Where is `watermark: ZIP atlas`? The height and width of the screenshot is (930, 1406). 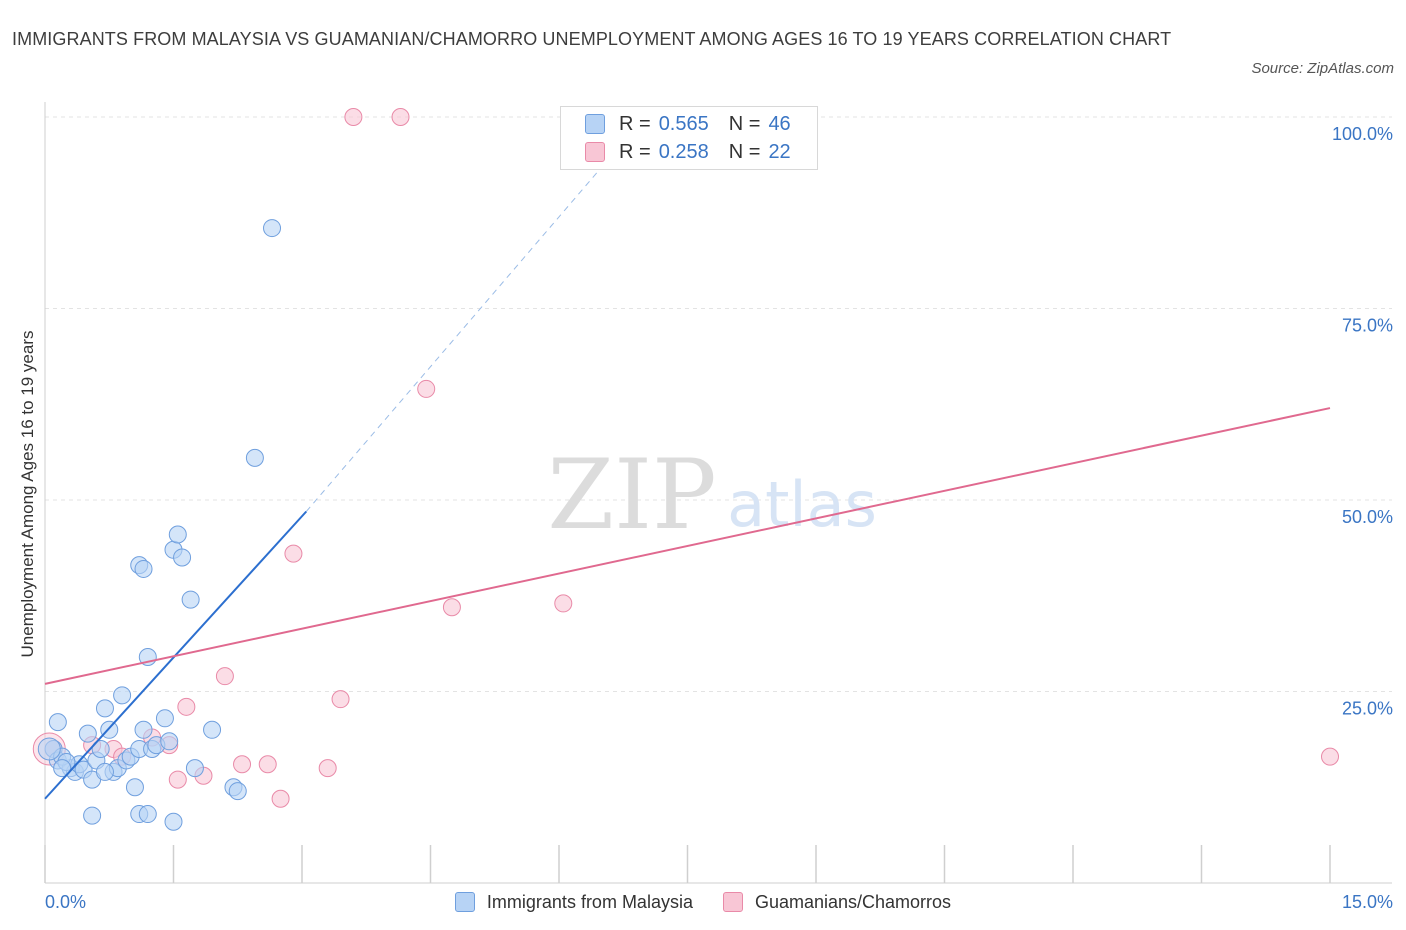
watermark: ZIP atlas is located at coordinates (712, 495).